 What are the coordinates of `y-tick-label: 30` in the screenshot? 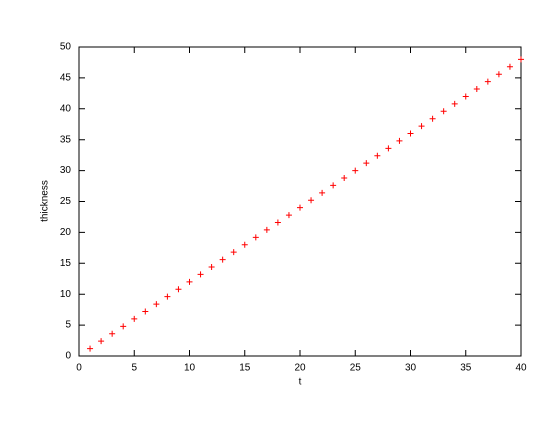 It's located at (66, 170).